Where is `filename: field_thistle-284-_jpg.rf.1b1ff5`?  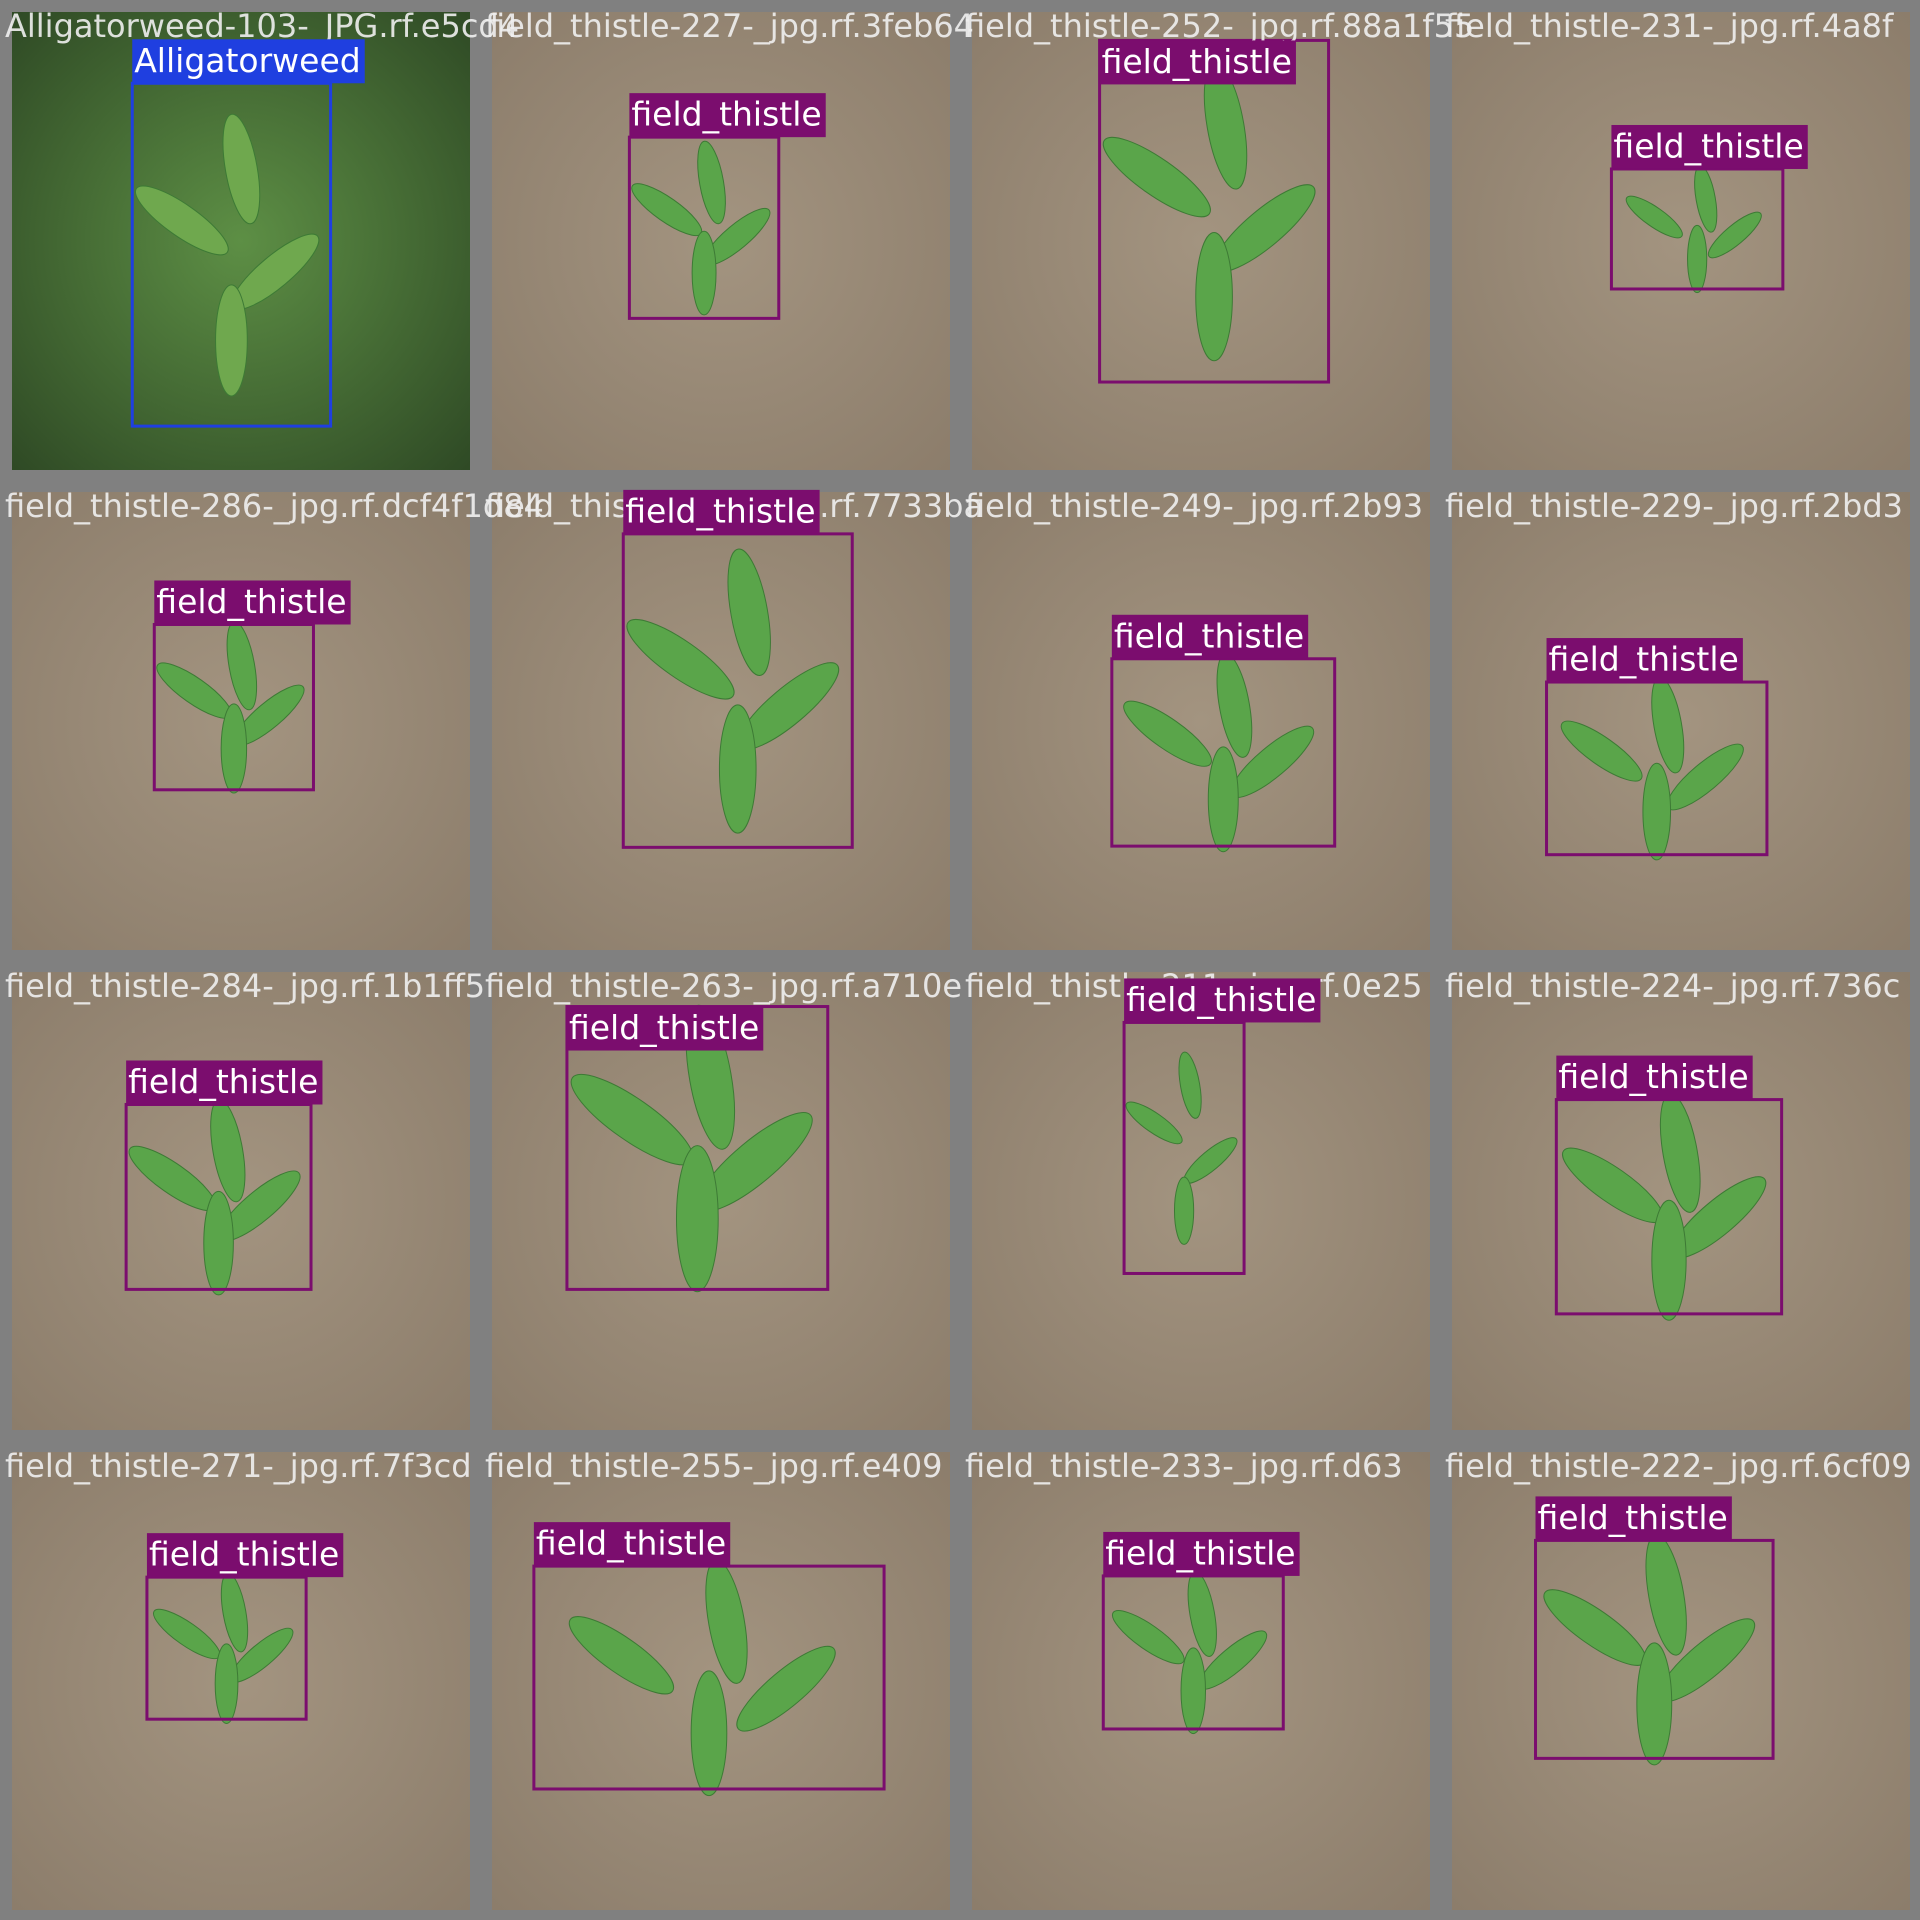 filename: field_thistle-284-_jpg.rf.1b1ff5 is located at coordinates (245, 986).